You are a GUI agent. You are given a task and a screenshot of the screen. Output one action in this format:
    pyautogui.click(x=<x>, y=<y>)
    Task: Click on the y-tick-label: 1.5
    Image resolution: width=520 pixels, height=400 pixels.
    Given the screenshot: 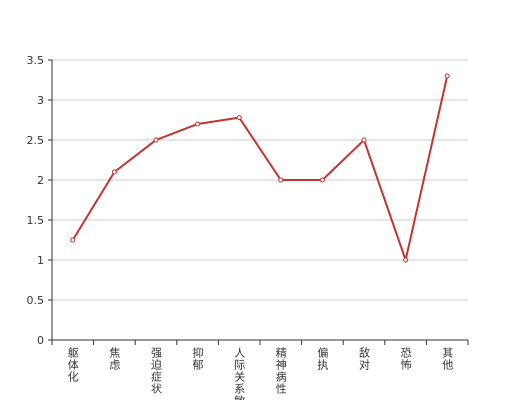 What is the action you would take?
    pyautogui.click(x=36, y=220)
    